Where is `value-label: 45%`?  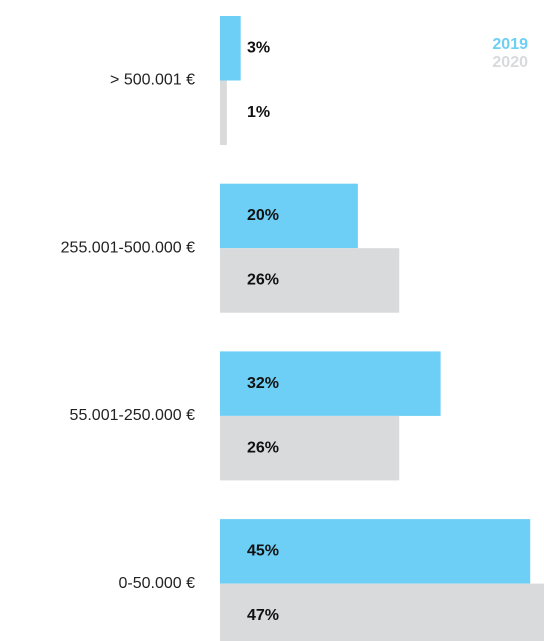
value-label: 45% is located at coordinates (263, 551).